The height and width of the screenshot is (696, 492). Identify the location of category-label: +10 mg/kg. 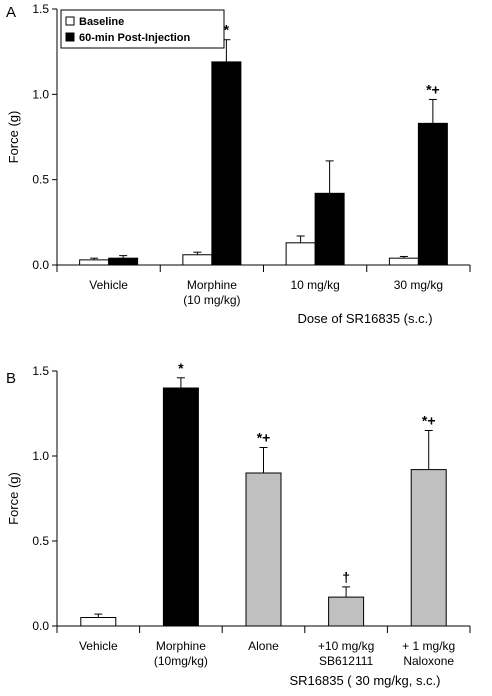
(346, 646).